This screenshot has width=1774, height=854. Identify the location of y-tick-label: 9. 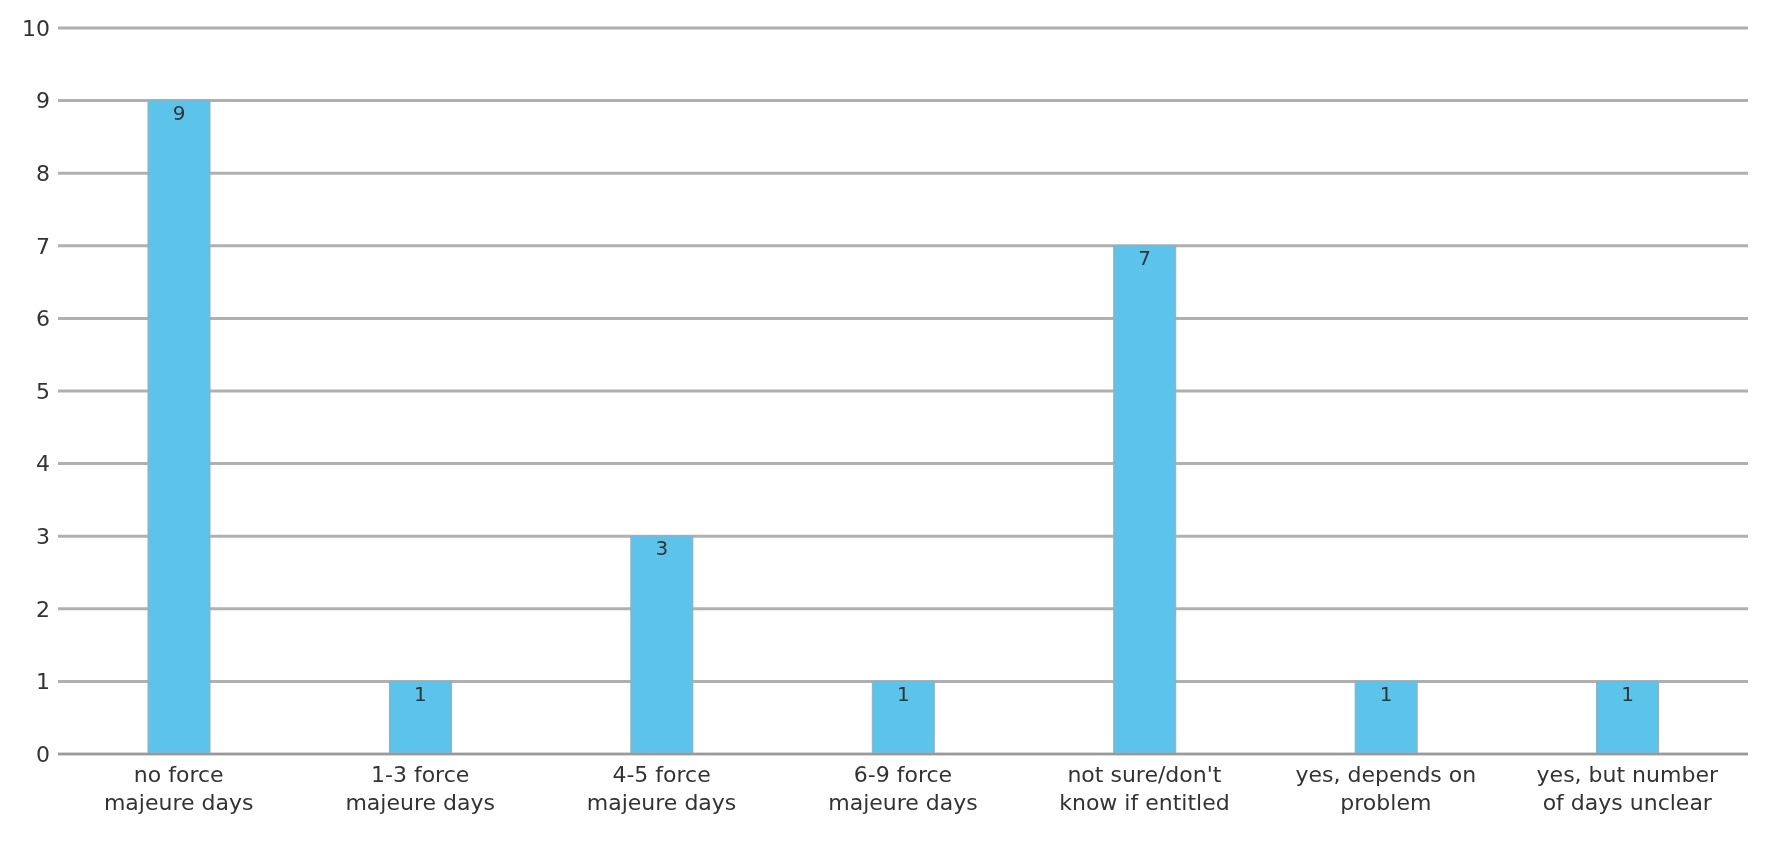
(43, 101).